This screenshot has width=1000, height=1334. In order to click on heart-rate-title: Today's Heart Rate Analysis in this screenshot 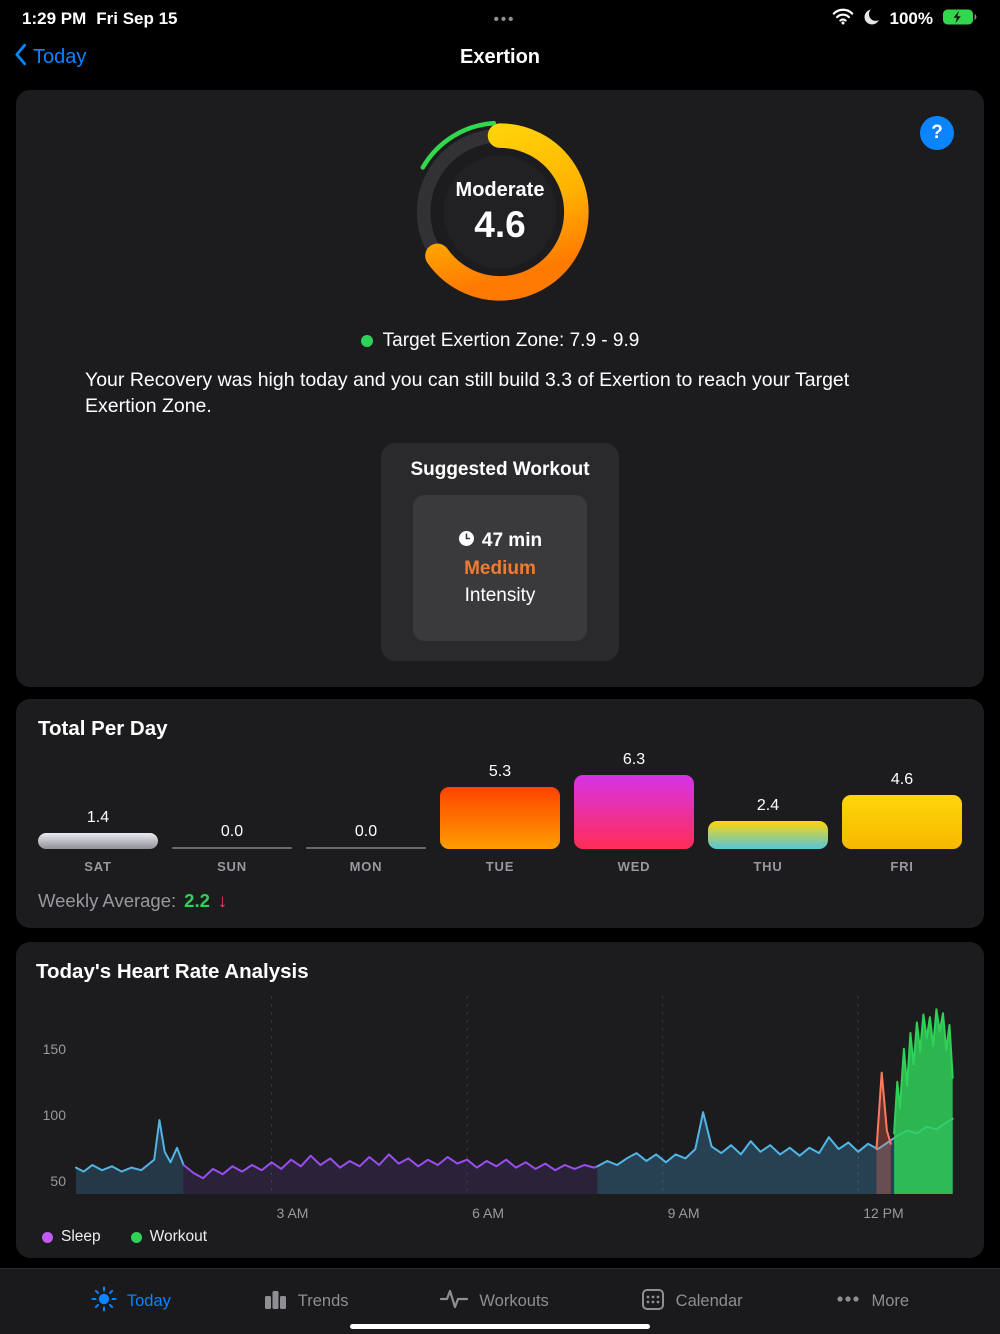, I will do `click(172, 972)`.